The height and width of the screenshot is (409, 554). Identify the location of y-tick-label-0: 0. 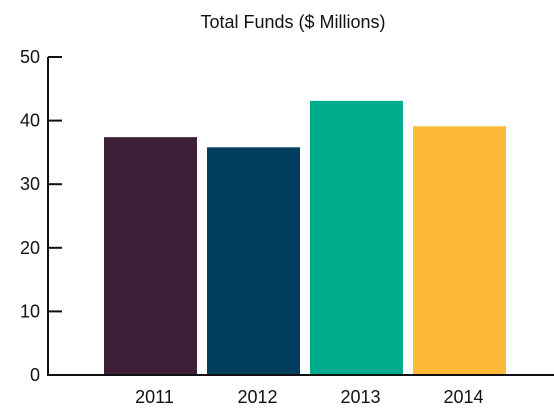
(35, 375).